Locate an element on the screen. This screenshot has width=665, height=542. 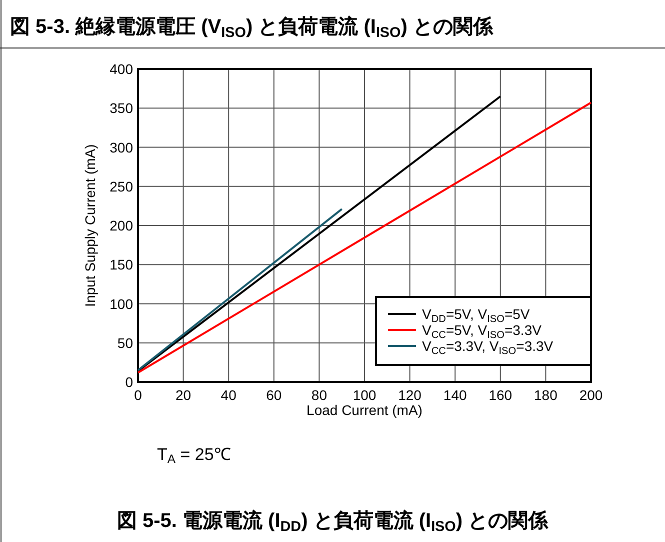
y-tick-label: 400 is located at coordinates (122, 69).